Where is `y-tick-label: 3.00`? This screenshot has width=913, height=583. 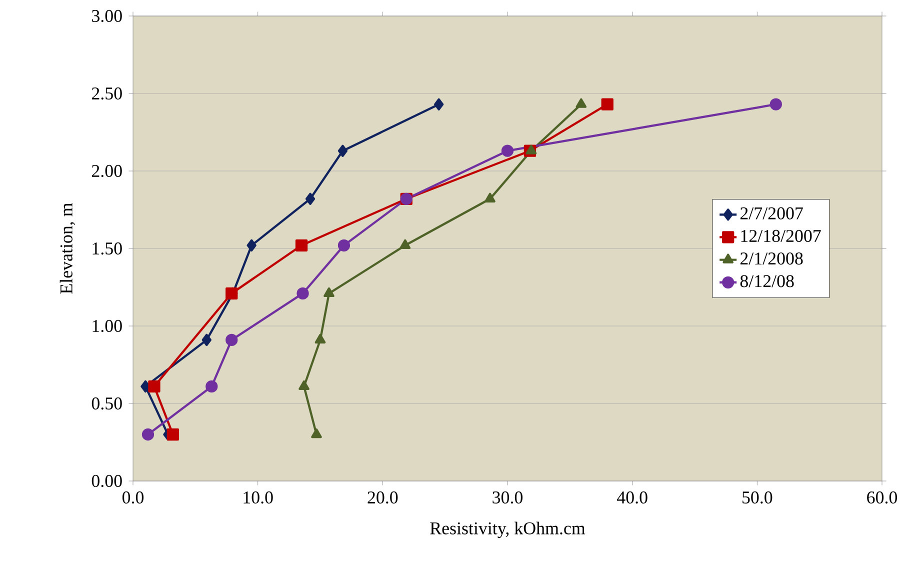
y-tick-label: 3.00 is located at coordinates (107, 16).